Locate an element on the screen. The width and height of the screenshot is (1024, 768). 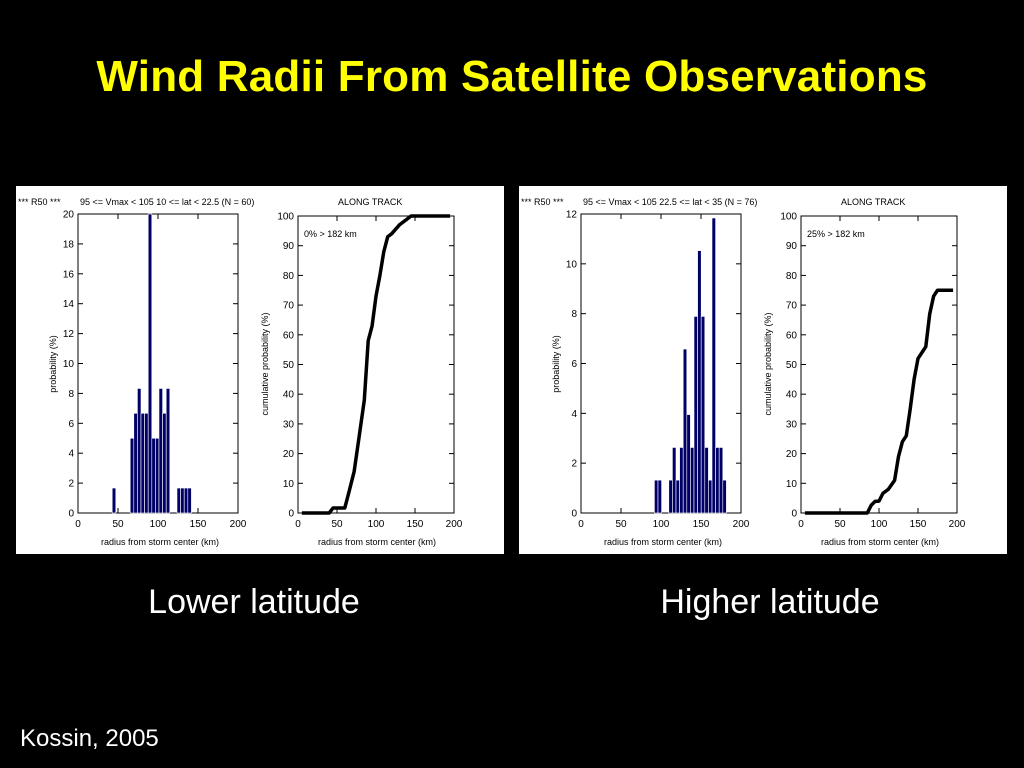
cdf-y-tick-label: 0 is located at coordinates (291, 514).